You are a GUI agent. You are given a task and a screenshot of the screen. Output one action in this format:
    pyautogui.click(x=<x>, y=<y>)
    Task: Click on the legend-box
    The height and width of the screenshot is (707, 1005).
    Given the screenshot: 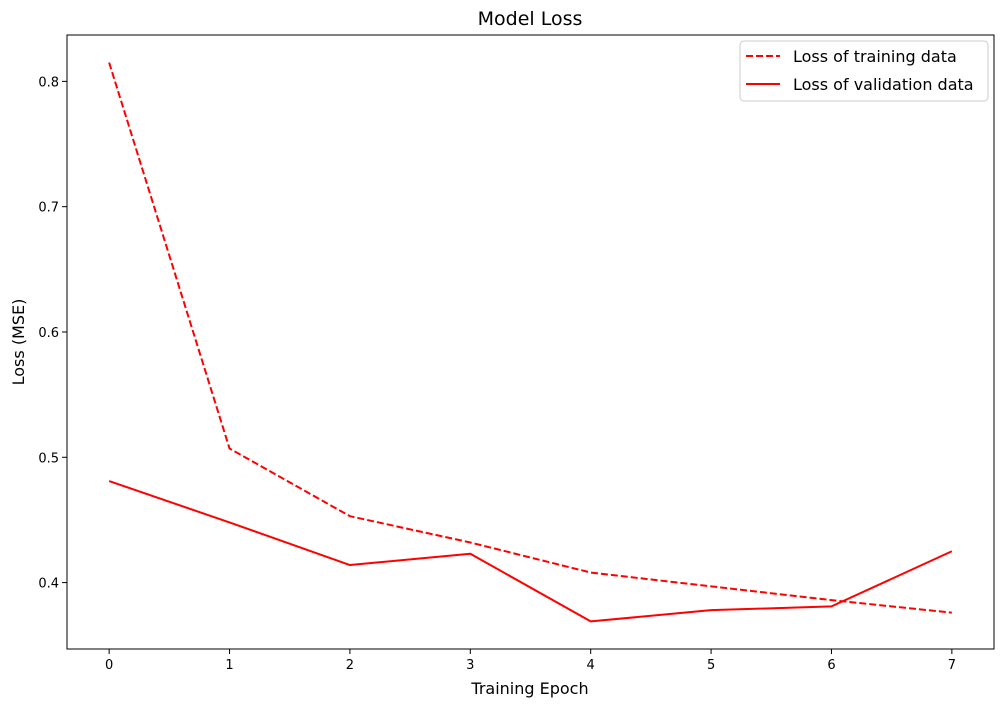 What is the action you would take?
    pyautogui.click(x=864, y=71)
    